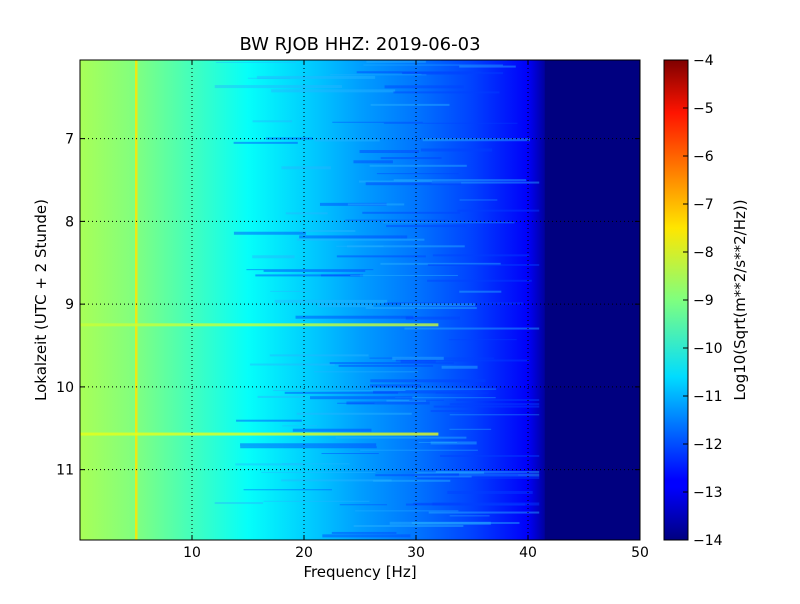 Image resolution: width=800 pixels, height=604 pixels. What do you see at coordinates (416, 553) in the screenshot?
I see `x-tick-label: 30` at bounding box center [416, 553].